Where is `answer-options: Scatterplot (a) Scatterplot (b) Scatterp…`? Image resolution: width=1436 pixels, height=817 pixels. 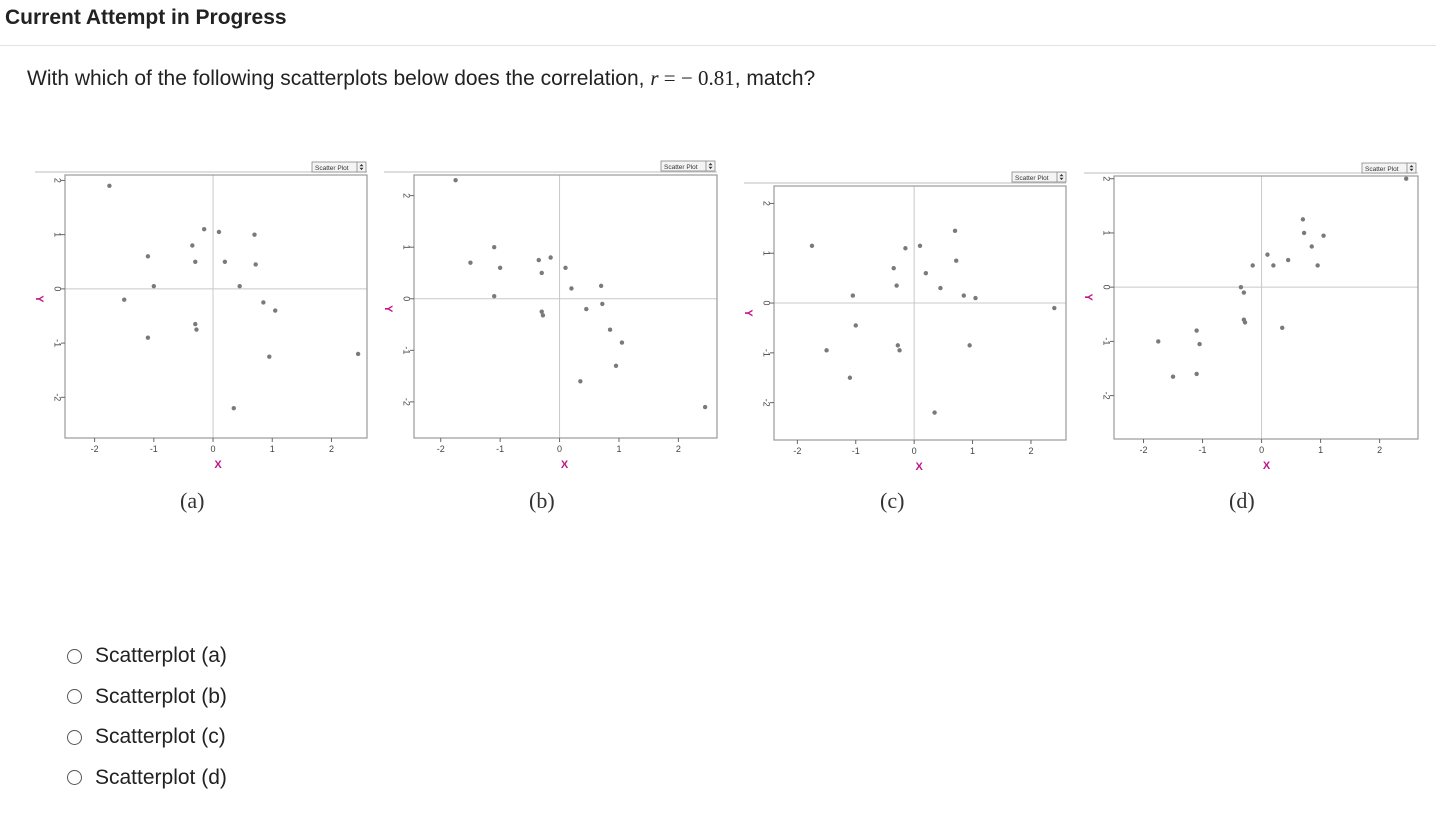 answer-options: Scatterplot (a) Scatterplot (b) Scatterp… is located at coordinates (146, 717).